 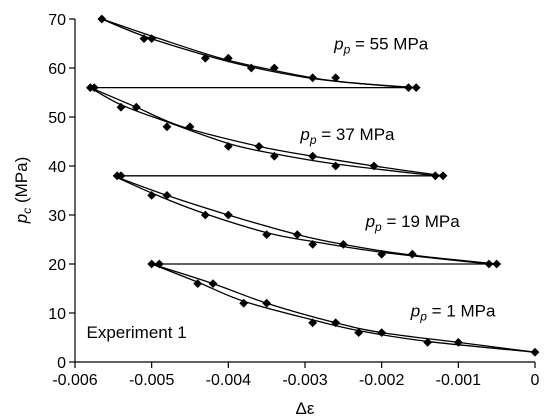 I want to click on x-tick-label: -0.005, so click(x=151, y=380).